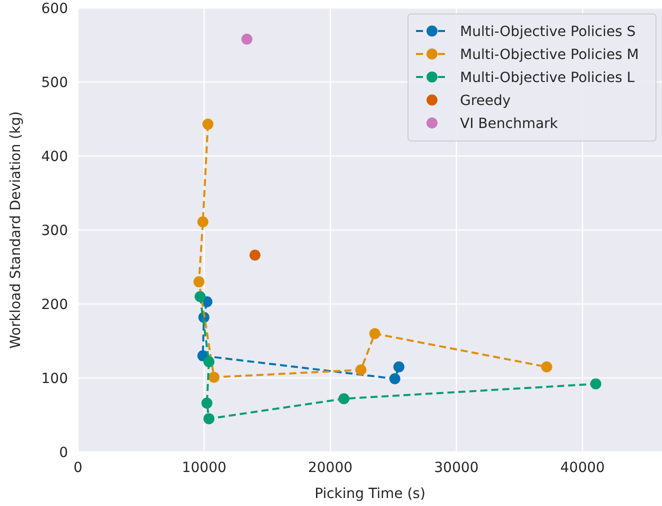 Image resolution: width=662 pixels, height=506 pixels. What do you see at coordinates (78, 468) in the screenshot?
I see `x-tick-label: 0` at bounding box center [78, 468].